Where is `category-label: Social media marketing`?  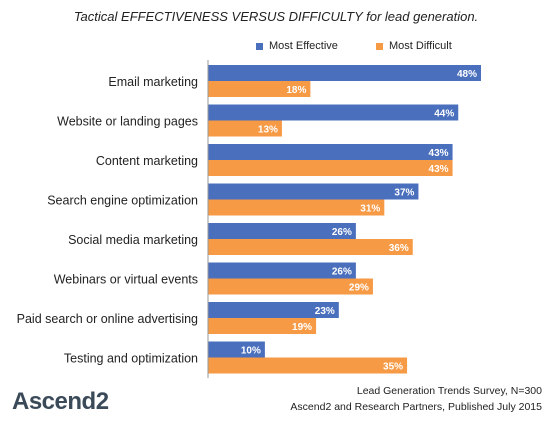 category-label: Social media marketing is located at coordinates (133, 240).